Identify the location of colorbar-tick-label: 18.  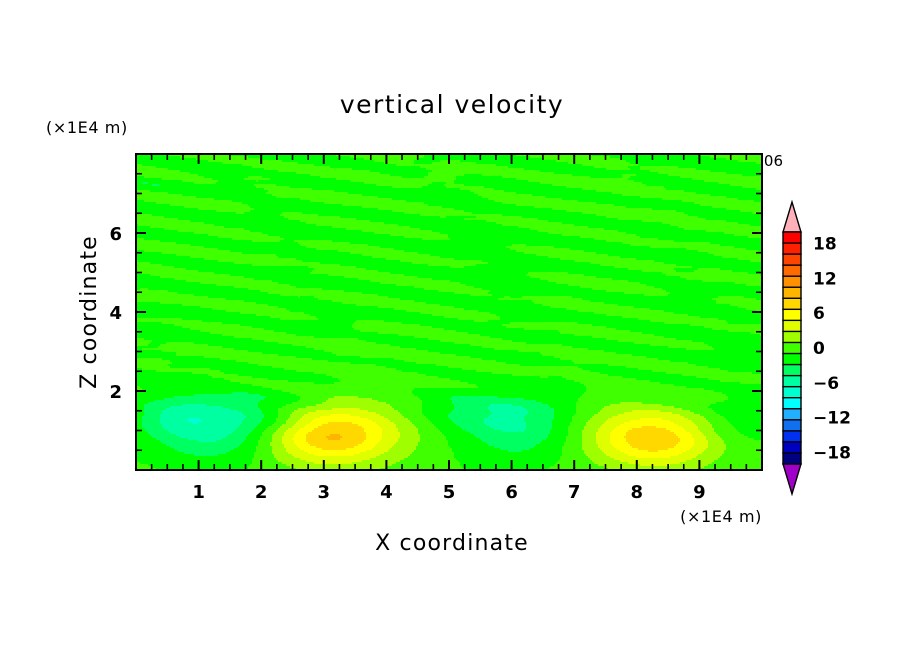
(825, 245).